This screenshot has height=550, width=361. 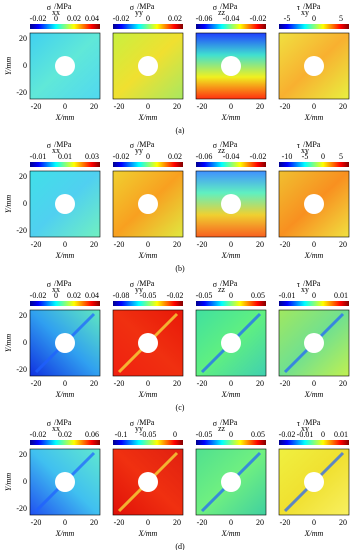 I want to click on colorbar-tick-label: 5, so click(x=341, y=156).